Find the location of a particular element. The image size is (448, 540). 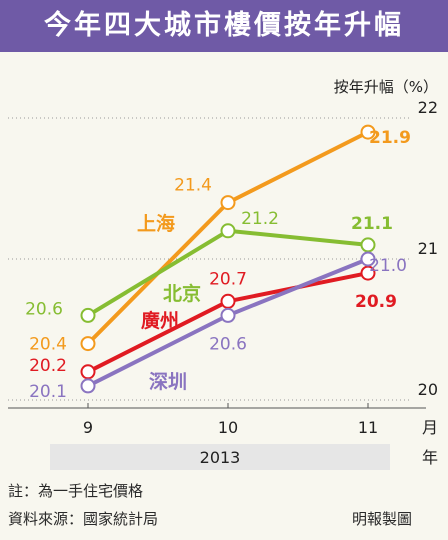

source-note: 資料來源：國家統計局 is located at coordinates (83, 519).